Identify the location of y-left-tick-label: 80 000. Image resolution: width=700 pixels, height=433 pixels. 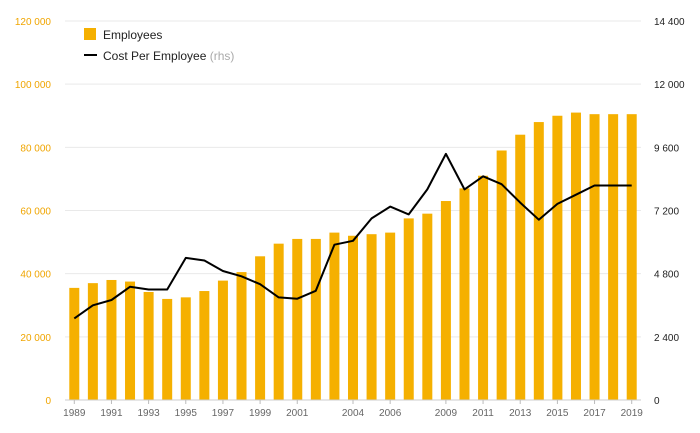
(35, 148).